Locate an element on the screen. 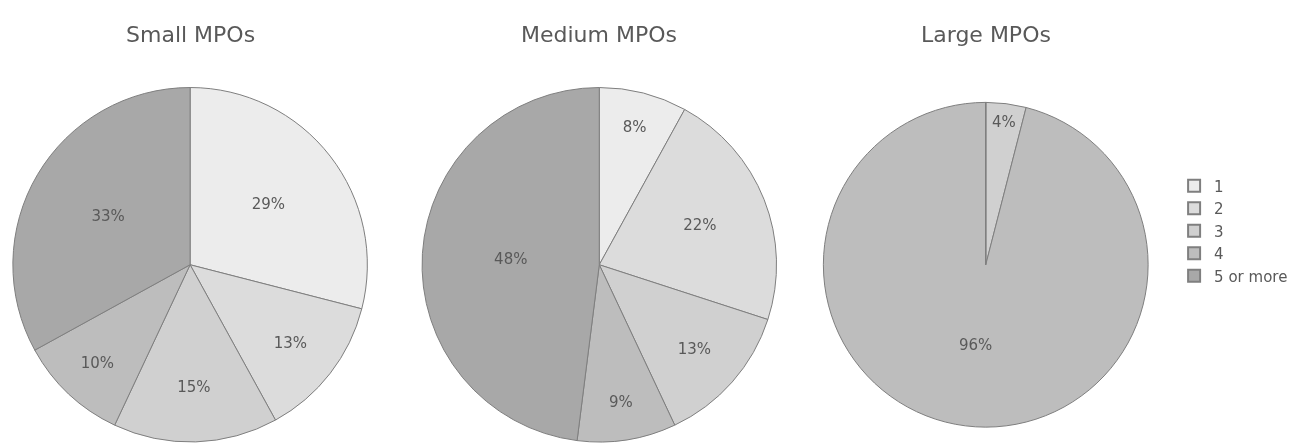 This screenshot has height=444, width=1309. legend-label: 2 is located at coordinates (1219, 209).